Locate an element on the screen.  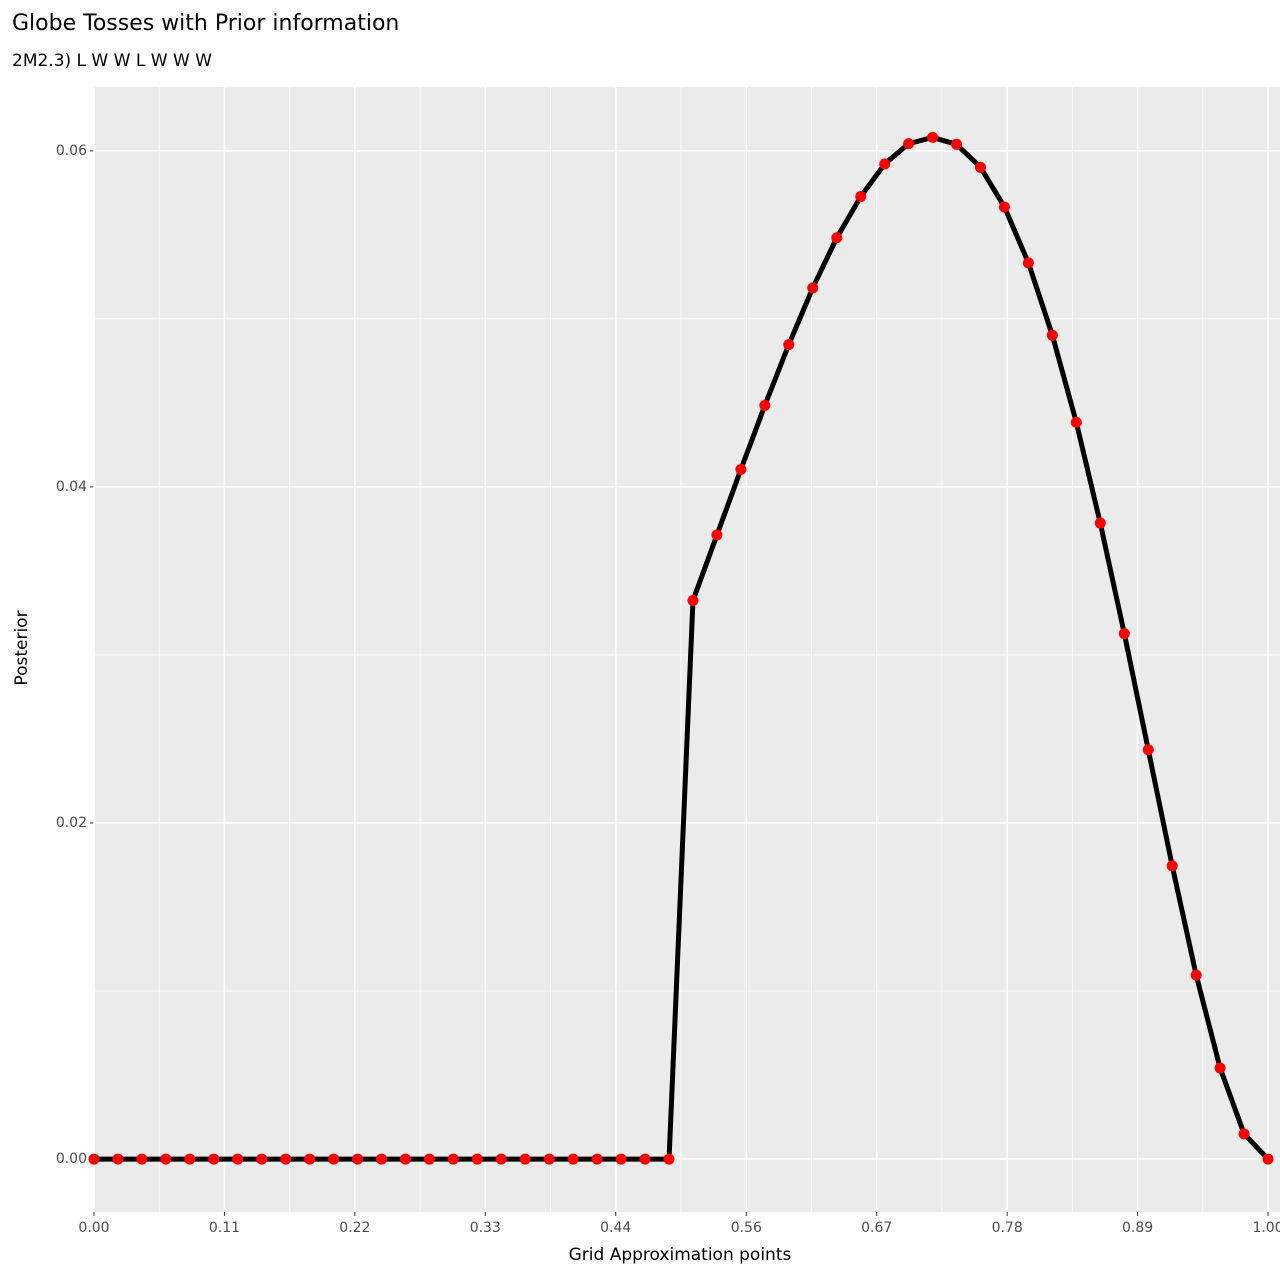
x-tick-label: 0.44 is located at coordinates (615, 1228).